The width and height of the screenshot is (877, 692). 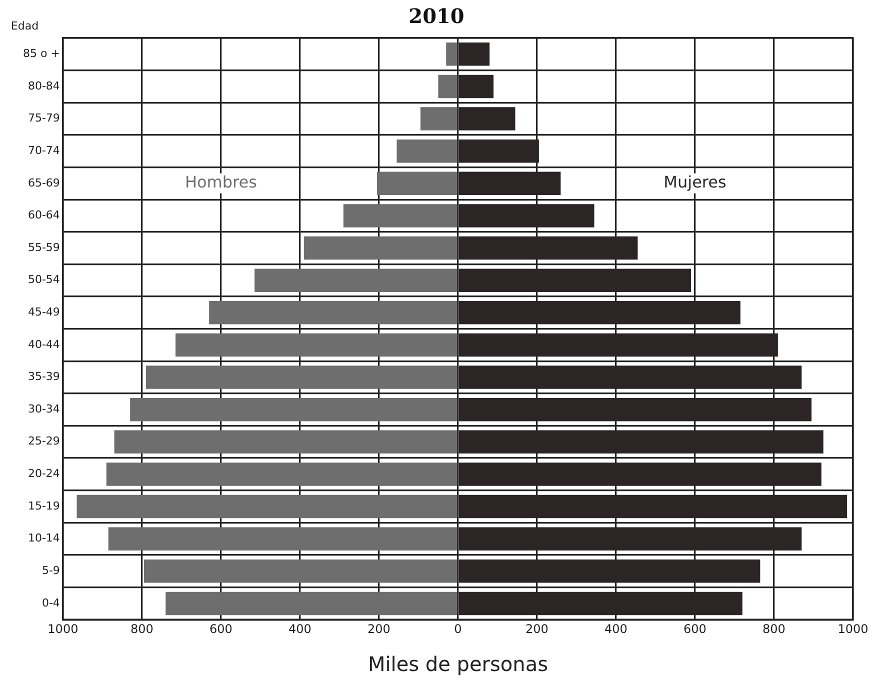 I want to click on text: Hombres, so click(x=220, y=182).